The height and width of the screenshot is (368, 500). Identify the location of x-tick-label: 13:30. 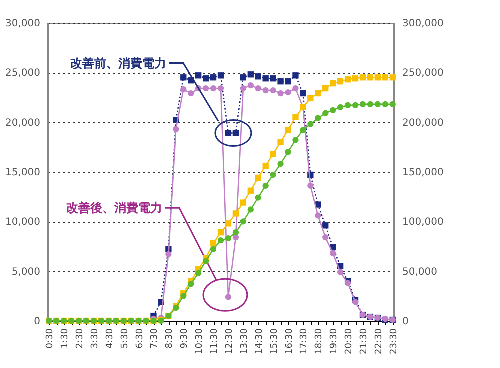
(245, 341).